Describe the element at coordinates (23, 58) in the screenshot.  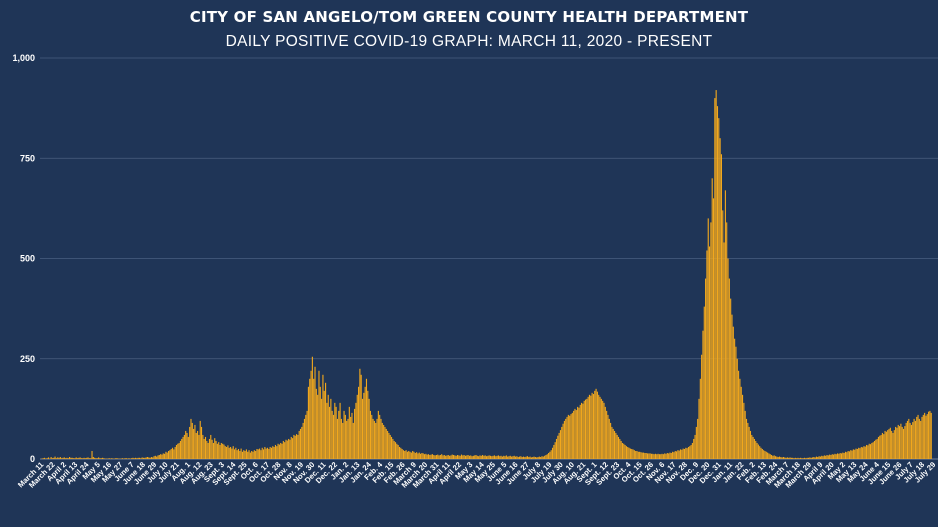
I see `y-tick-label: 1,000` at that location.